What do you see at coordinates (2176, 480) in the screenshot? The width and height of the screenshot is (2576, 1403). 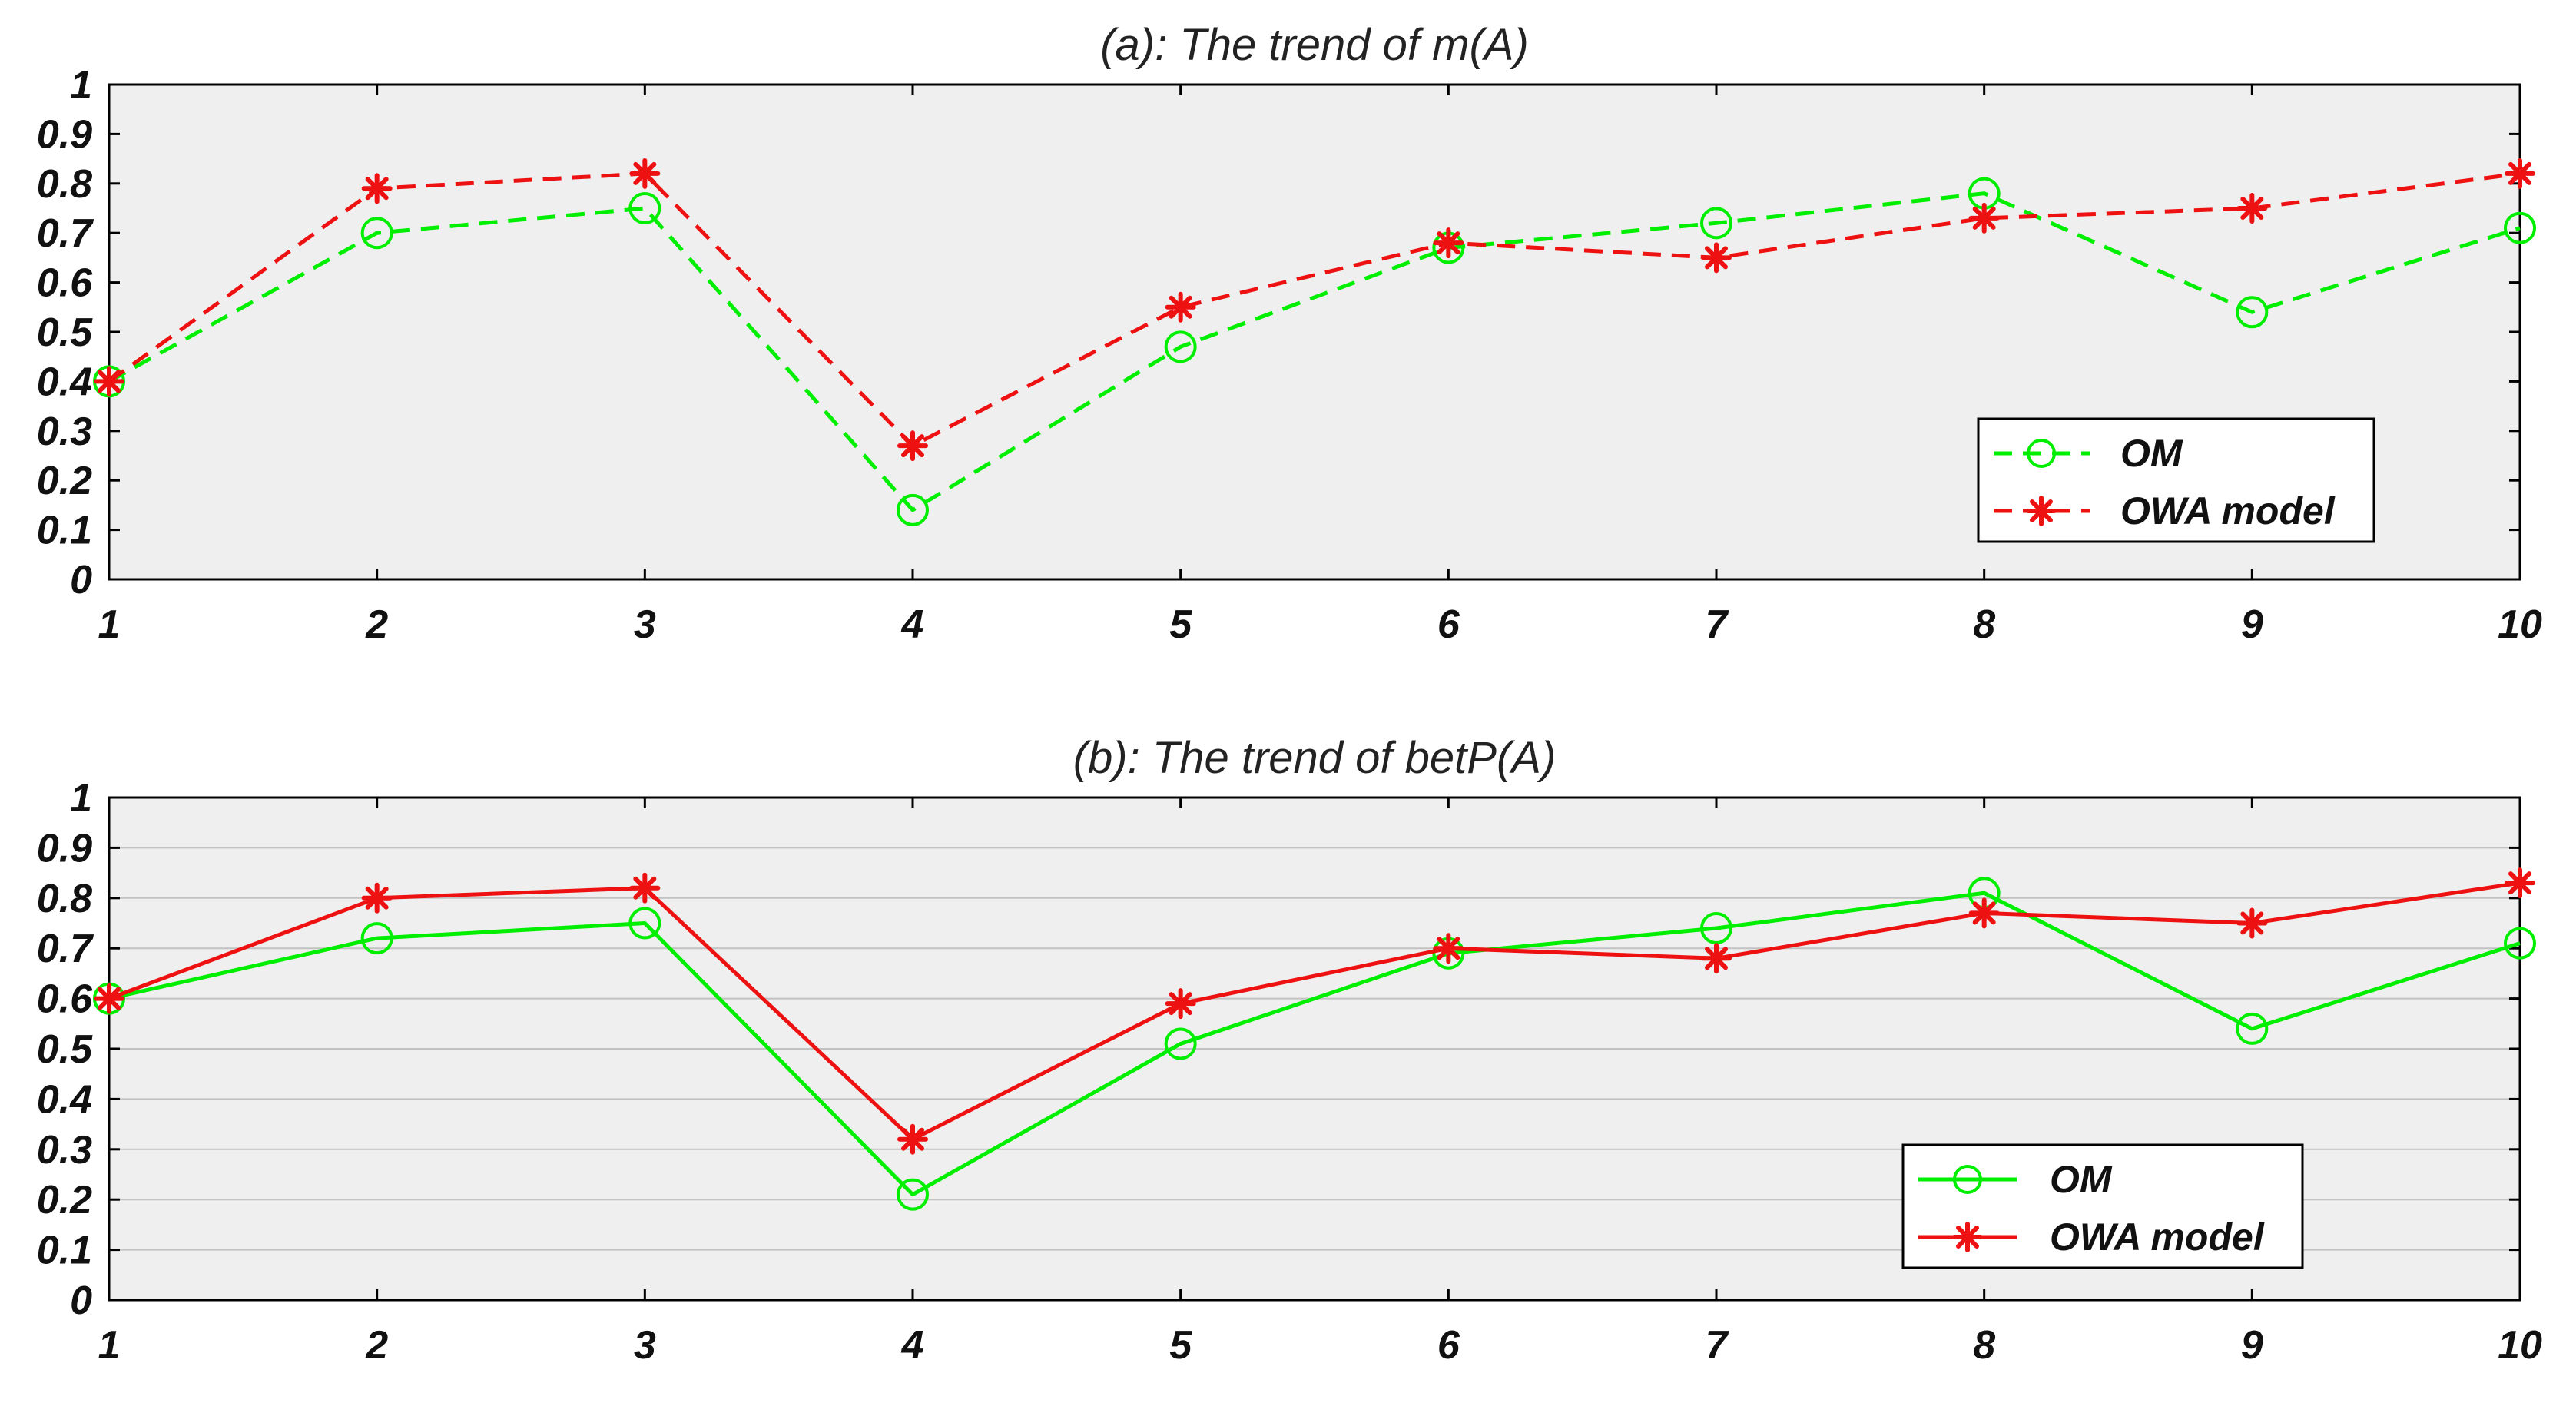 I see `legend-a: OM OWA model` at bounding box center [2176, 480].